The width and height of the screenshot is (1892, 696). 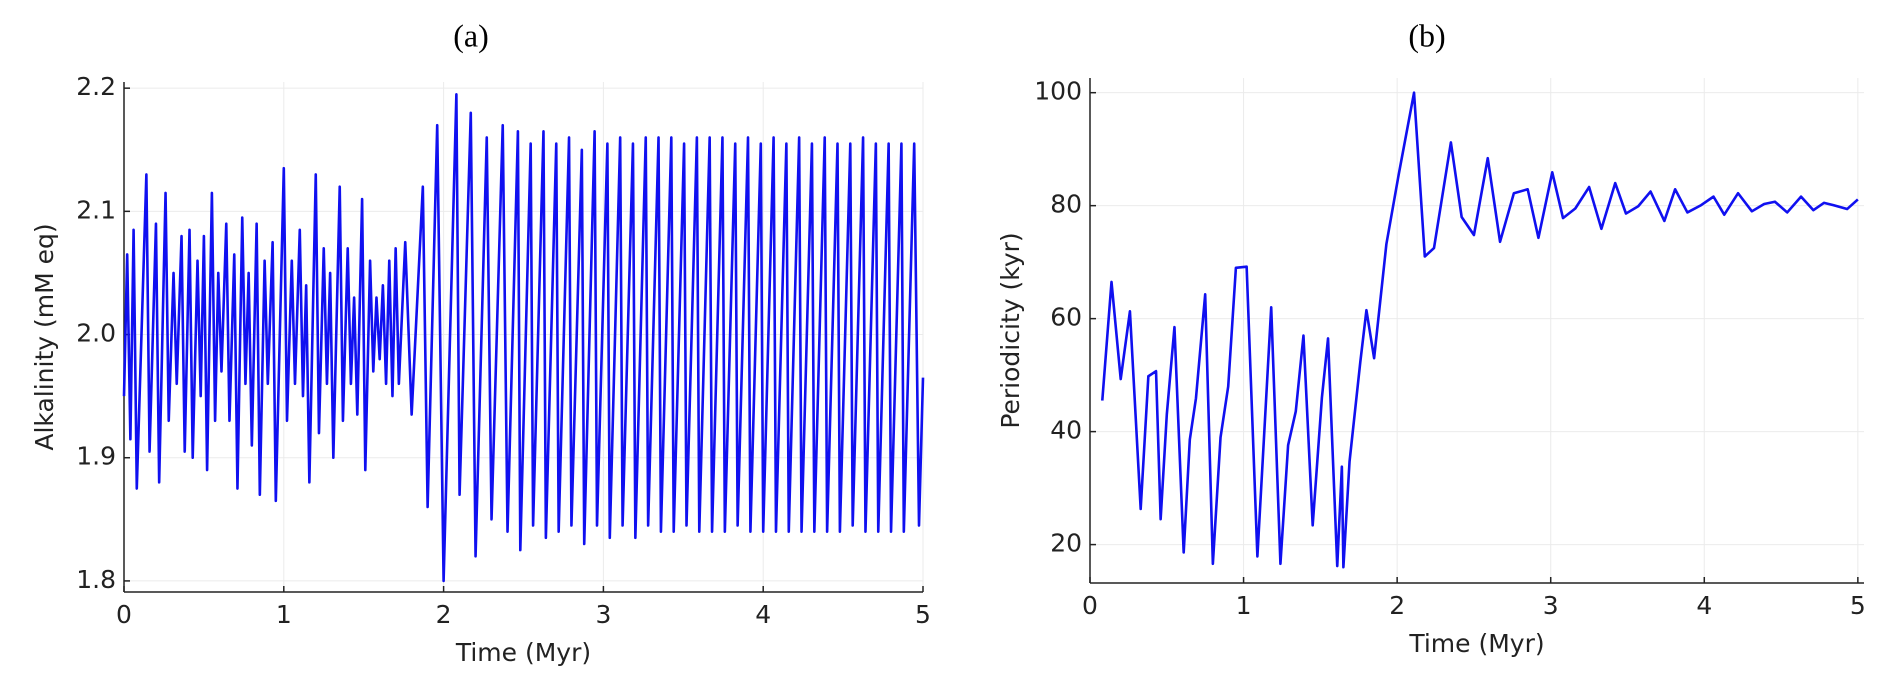 What do you see at coordinates (1066, 204) in the screenshot?
I see `y-tick-label: 80` at bounding box center [1066, 204].